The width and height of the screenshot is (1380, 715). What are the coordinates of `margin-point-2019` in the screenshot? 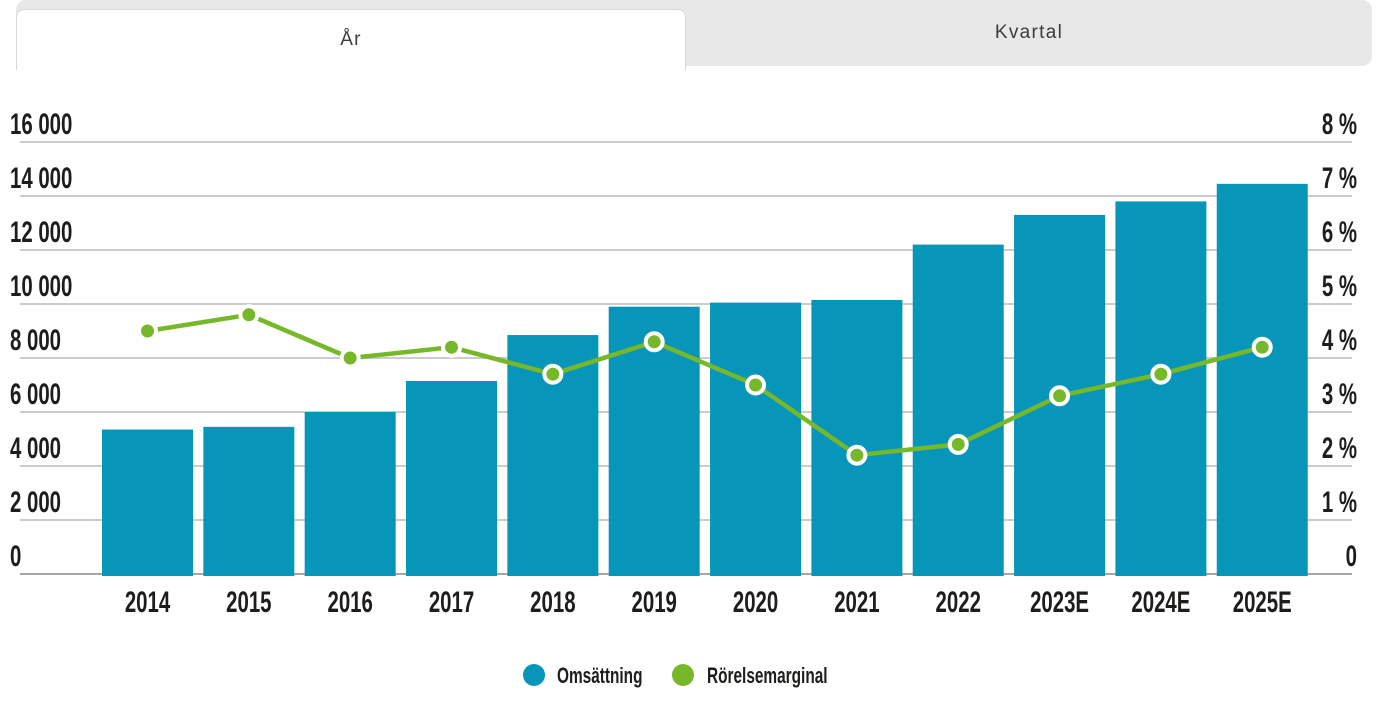 It's located at (654, 342).